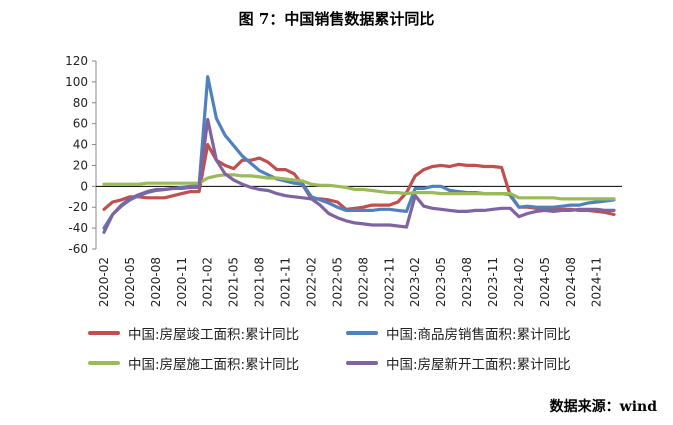 This screenshot has width=673, height=425. I want to click on legend-item: 中国:房屋施工面积:累计同比, so click(193, 363).